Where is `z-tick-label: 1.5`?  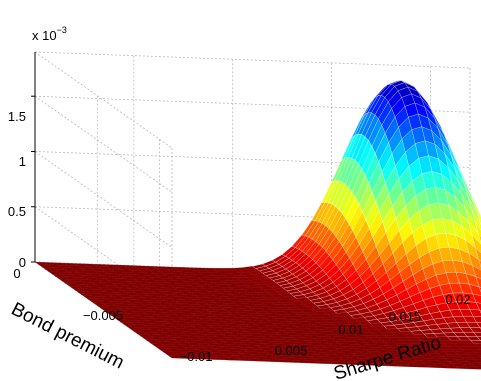
z-tick-label: 1.5 is located at coordinates (17, 116).